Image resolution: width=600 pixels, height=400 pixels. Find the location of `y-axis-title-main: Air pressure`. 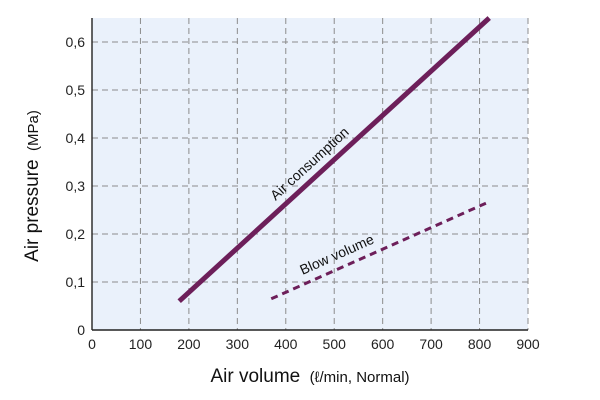

y-axis-title-main: Air pressure is located at coordinates (32, 210).